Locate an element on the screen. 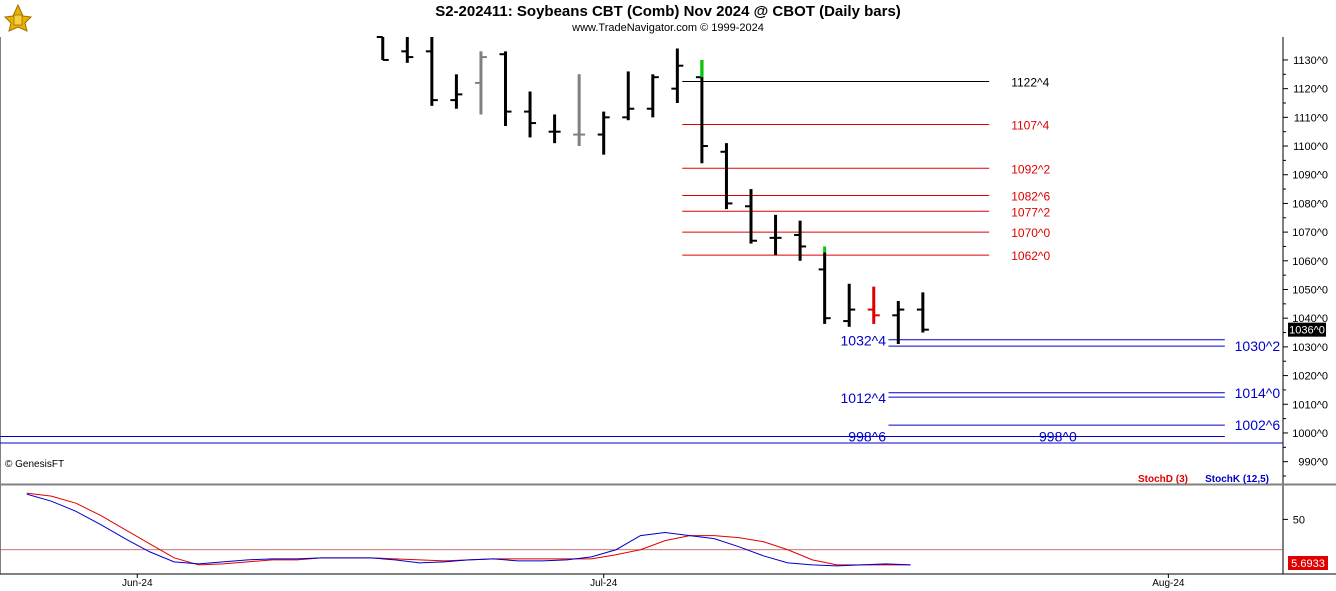  stoch-value-badge is located at coordinates (1308, 563).